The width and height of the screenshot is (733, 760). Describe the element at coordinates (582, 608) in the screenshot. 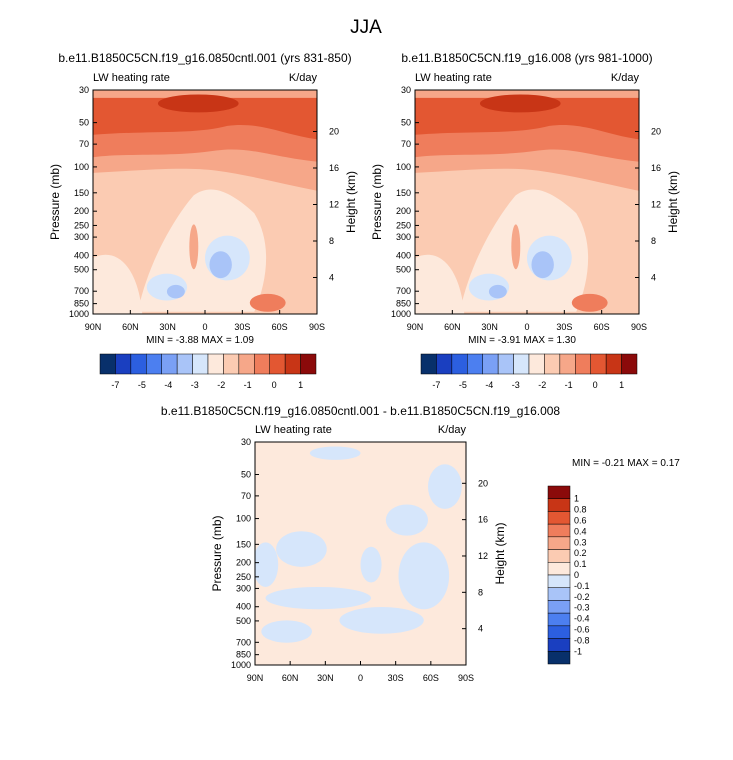

I see `colorbar-label: -0.3` at that location.